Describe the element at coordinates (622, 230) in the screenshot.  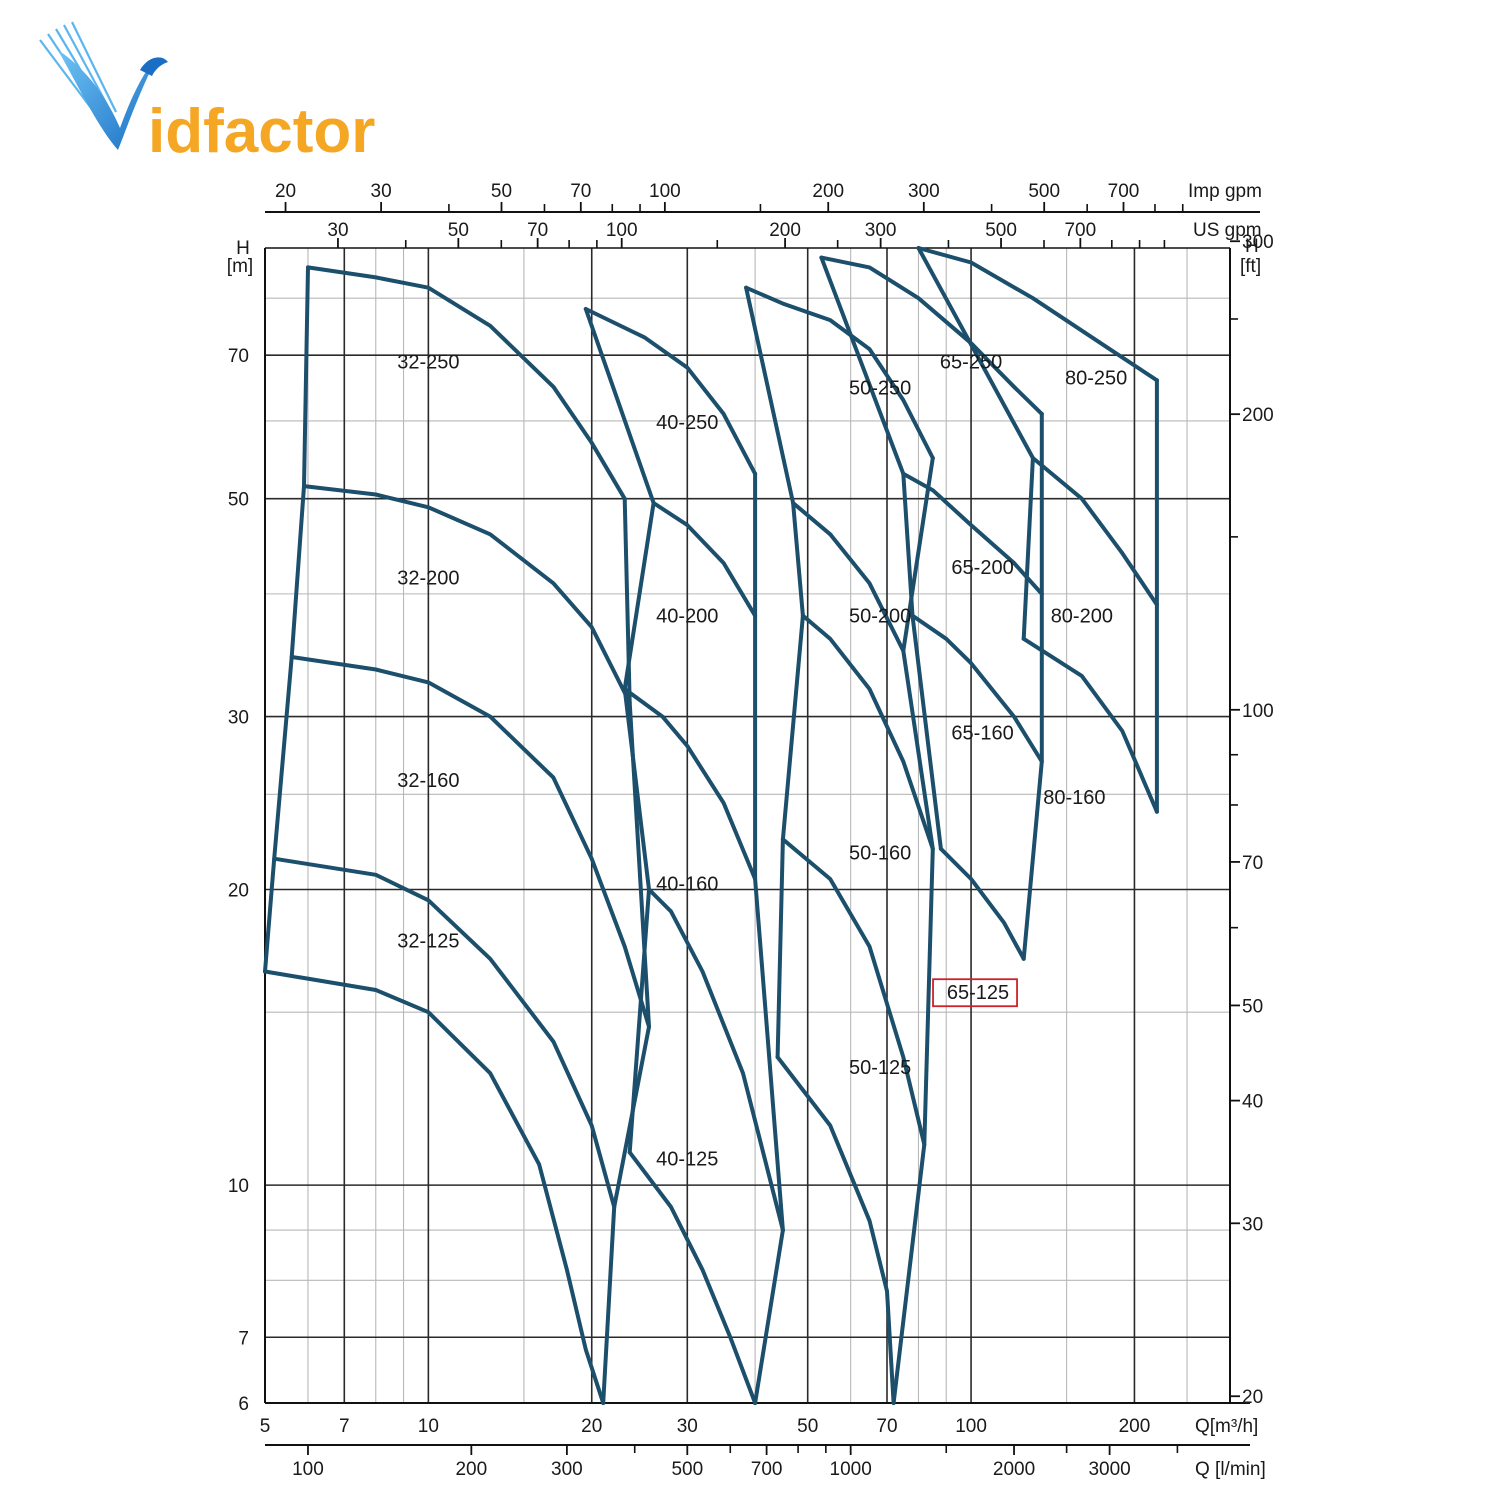
I see `us-gpm-tick-label: 100` at that location.